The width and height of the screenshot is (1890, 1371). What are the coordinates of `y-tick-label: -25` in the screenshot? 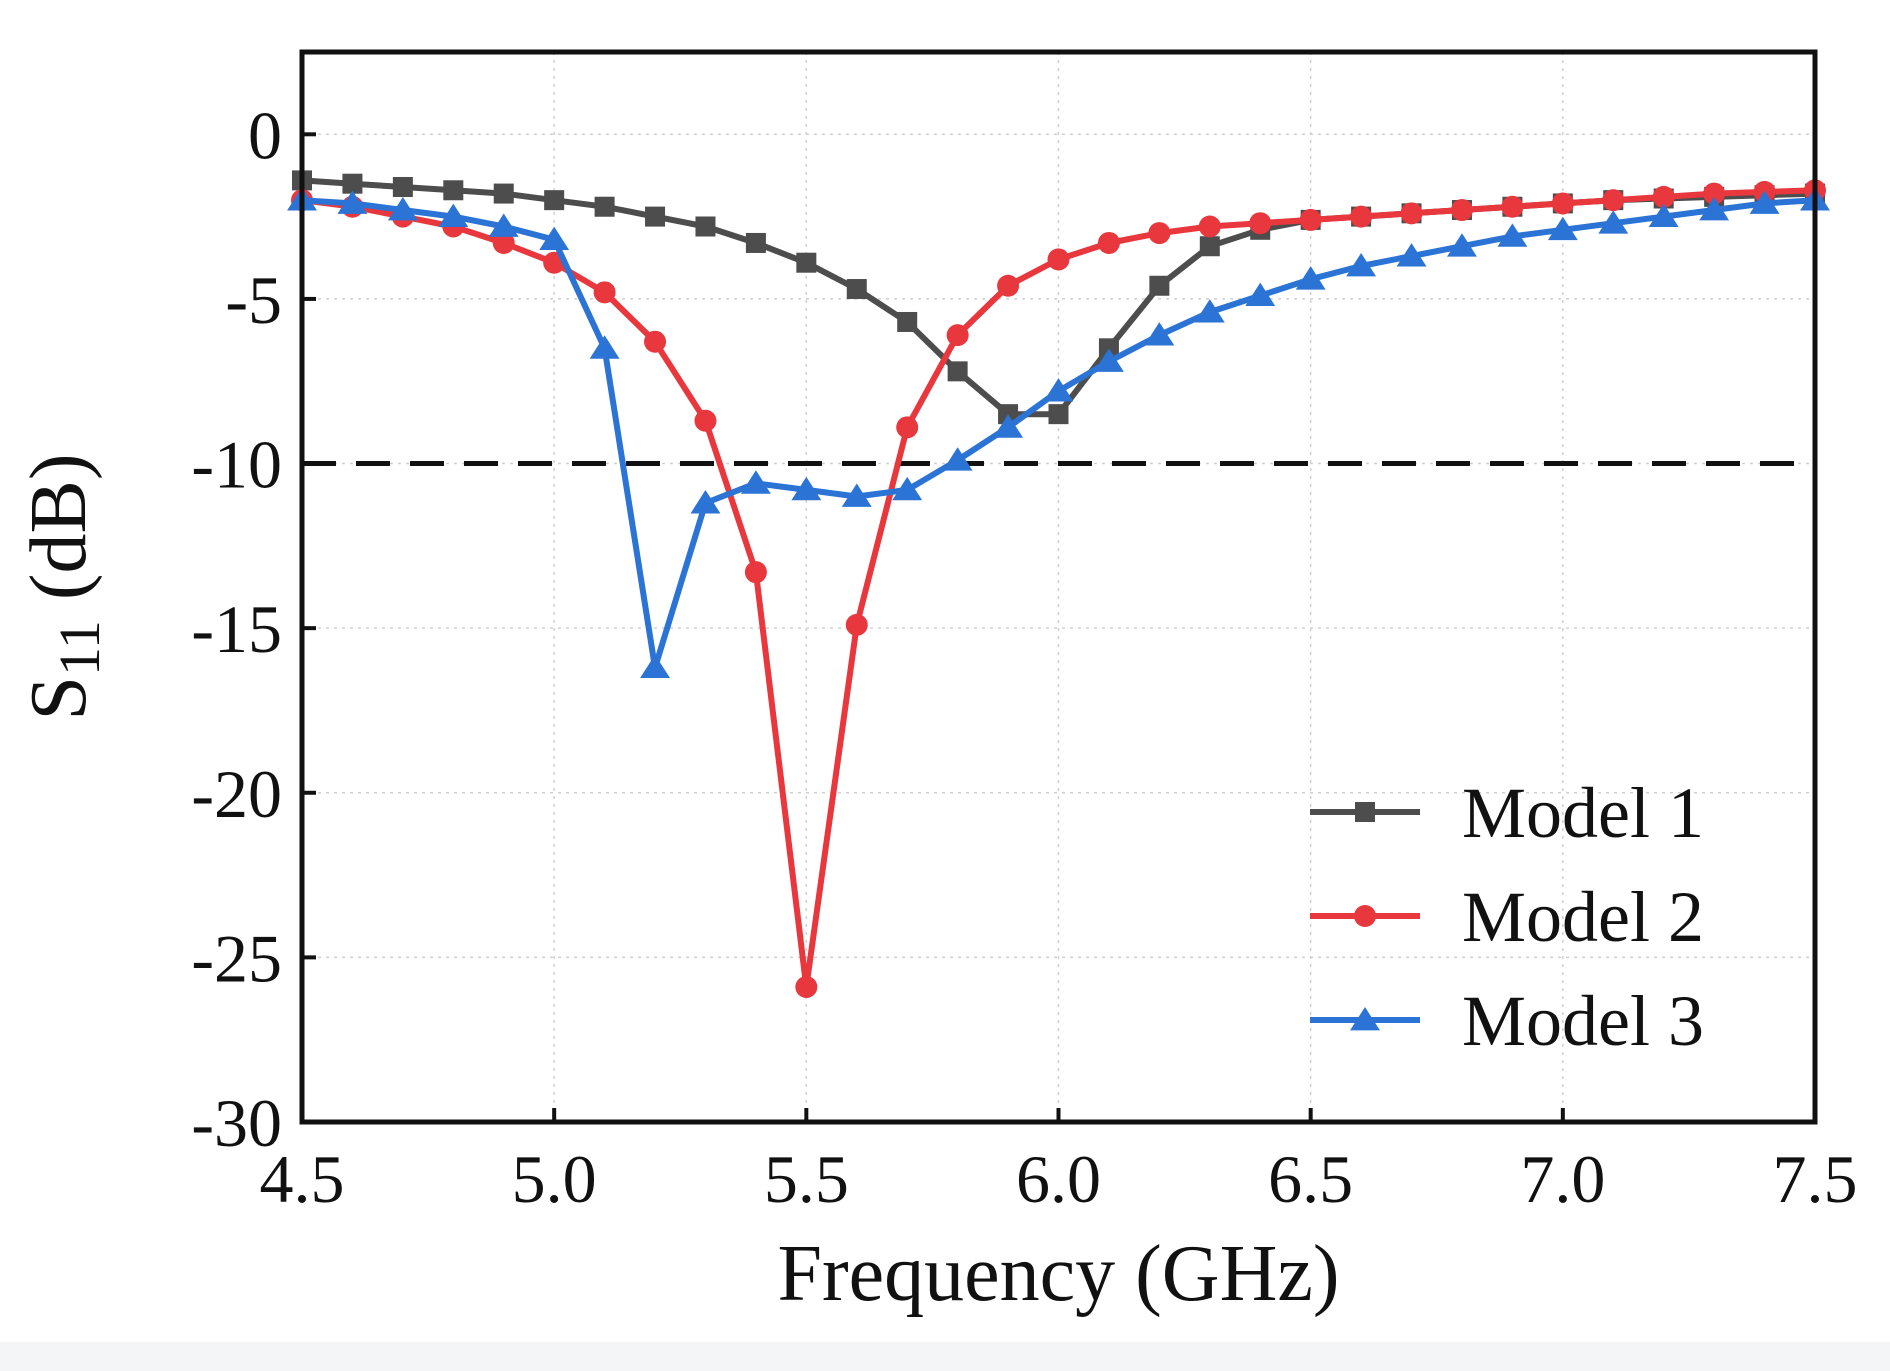 It's located at (236, 958).